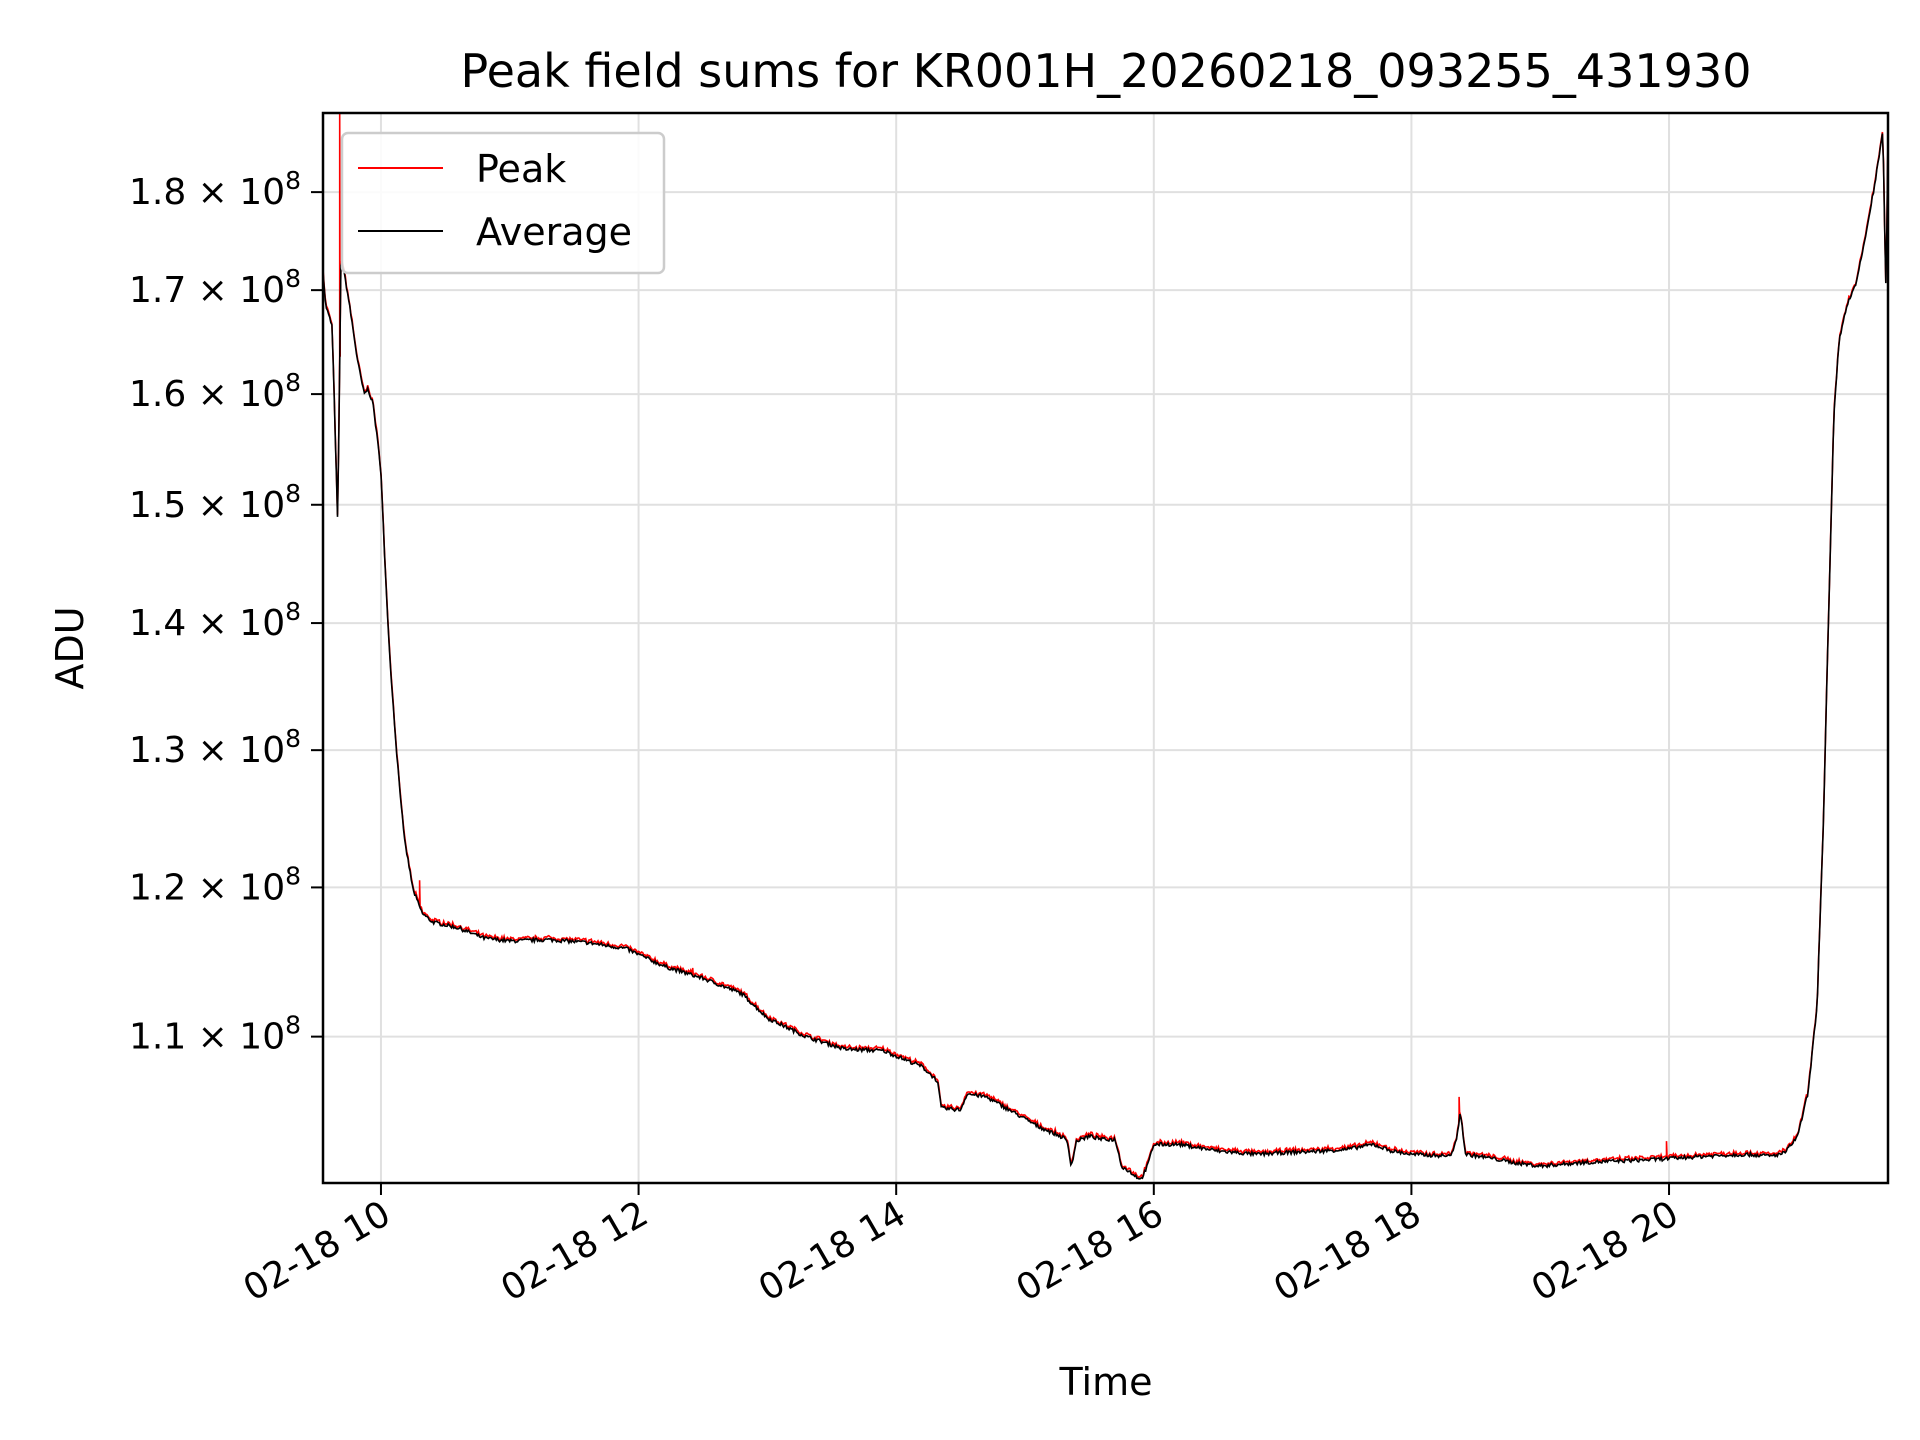 This screenshot has height=1440, width=1920. Describe the element at coordinates (157, 290) in the screenshot. I see `y-tick-mantissa: 1.7` at that location.